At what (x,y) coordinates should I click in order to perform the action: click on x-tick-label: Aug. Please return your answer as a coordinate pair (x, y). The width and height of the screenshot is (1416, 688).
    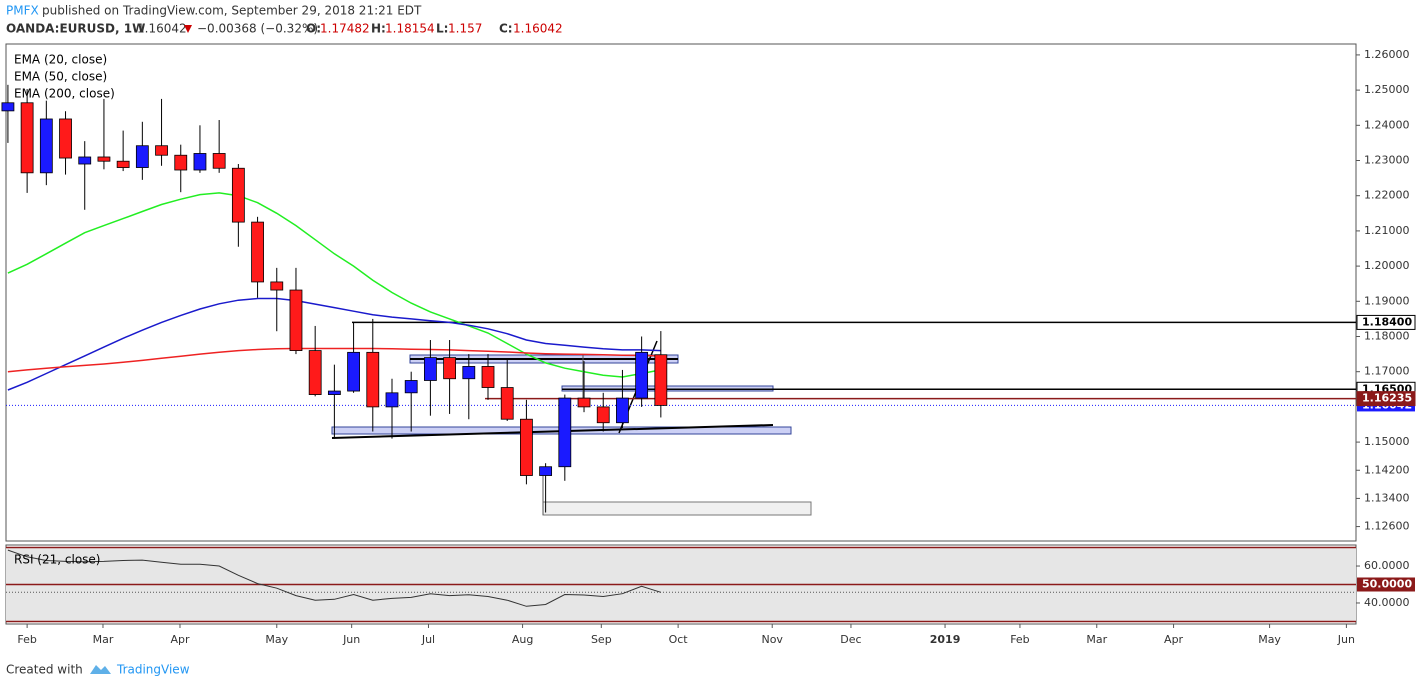
    Looking at the image, I should click on (522, 639).